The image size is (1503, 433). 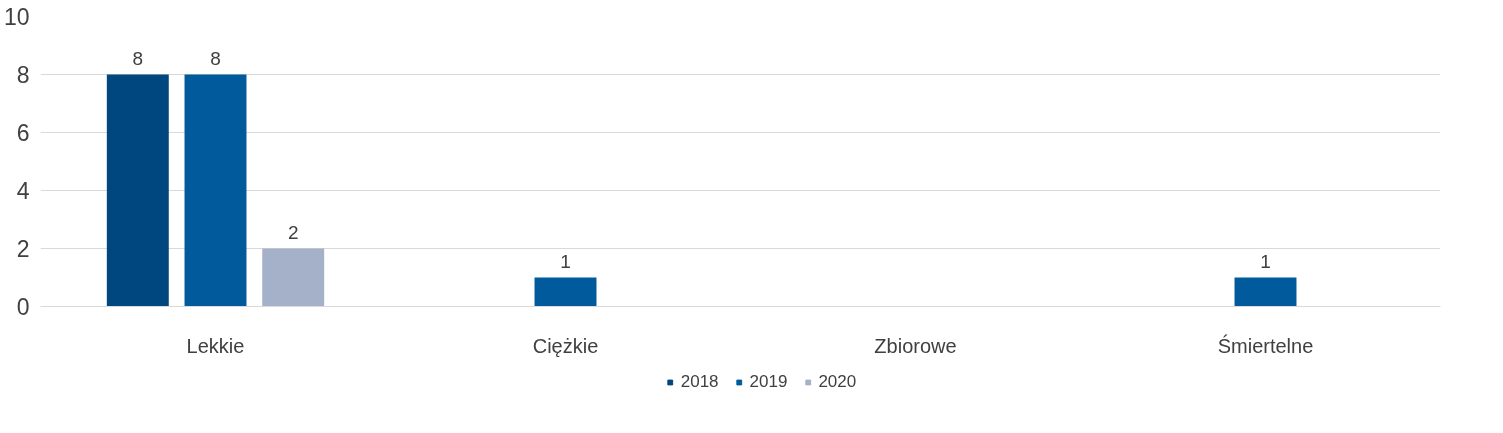 I want to click on y-tick-label: 2, so click(x=23, y=249).